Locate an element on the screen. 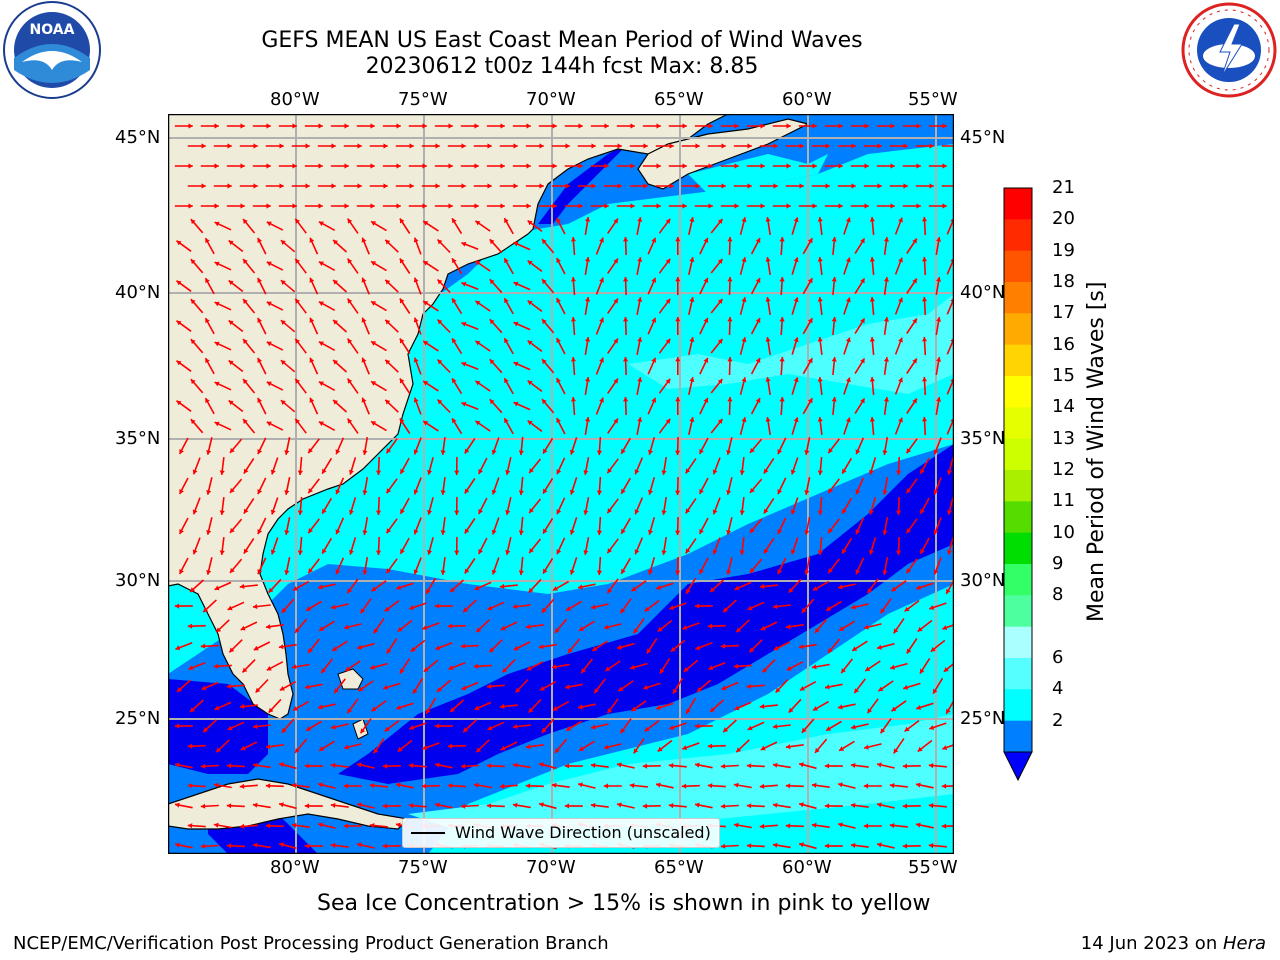 Image resolution: width=1280 pixels, height=960 pixels. colorbar-tick-label: 8 is located at coordinates (1058, 594).